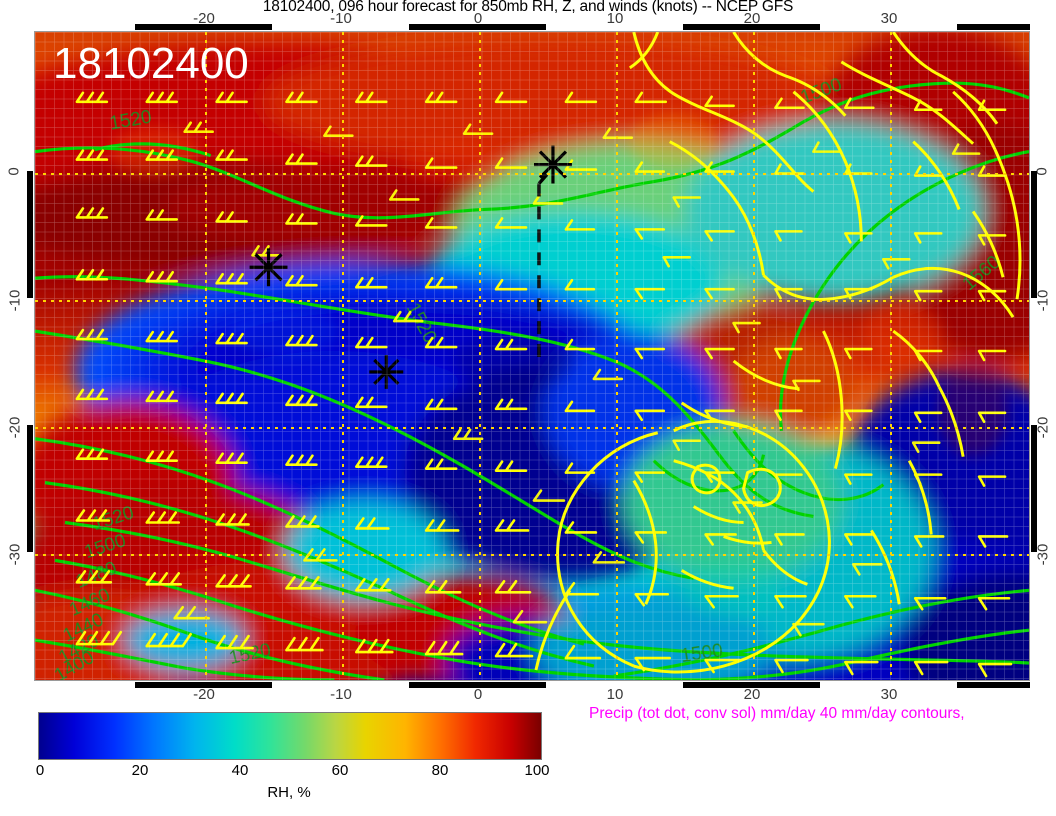 The width and height of the screenshot is (1056, 816). What do you see at coordinates (478, 694) in the screenshot?
I see `x-tick-bottom-2: 0` at bounding box center [478, 694].